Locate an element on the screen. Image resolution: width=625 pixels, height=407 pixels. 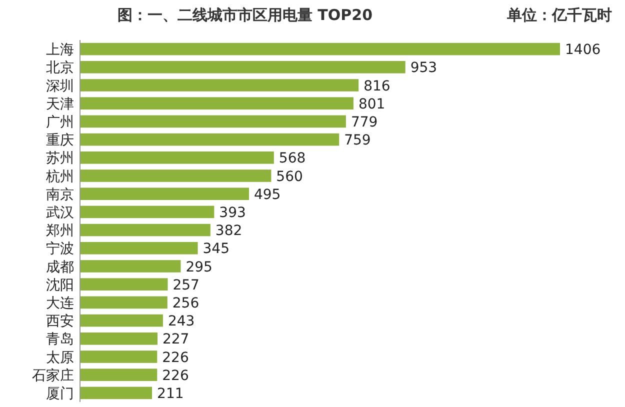
y-tick-label: 重庆 is located at coordinates (60, 140).